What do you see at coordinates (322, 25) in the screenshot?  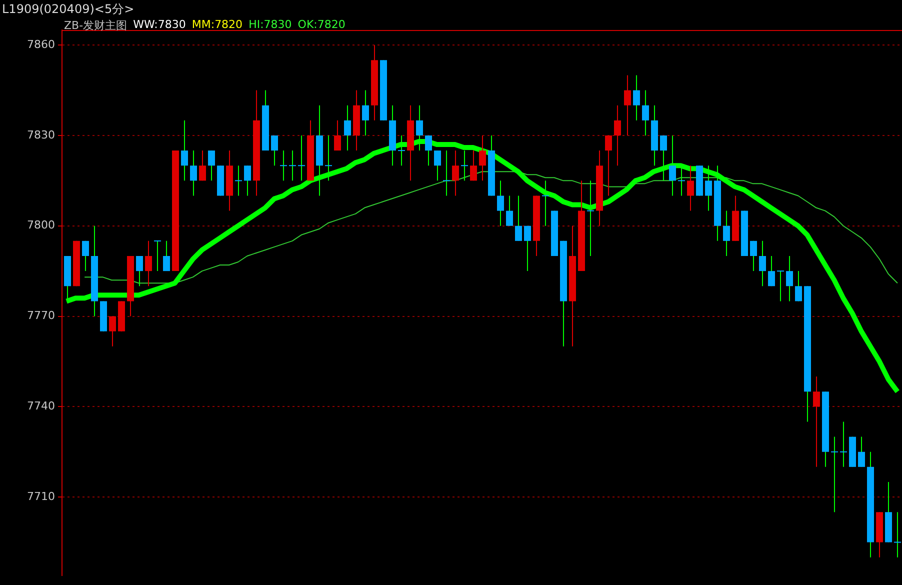 I see `annotation: OK:7820` at bounding box center [322, 25].